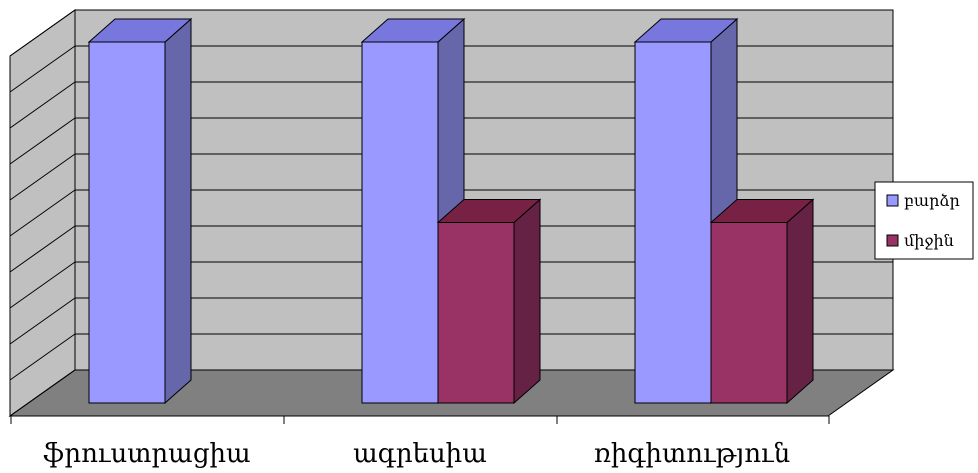 This screenshot has width=978, height=473. I want to click on x-axis: ֆրուստրացիա ագրեսիա ռիգիտություն, so click(420, 442).